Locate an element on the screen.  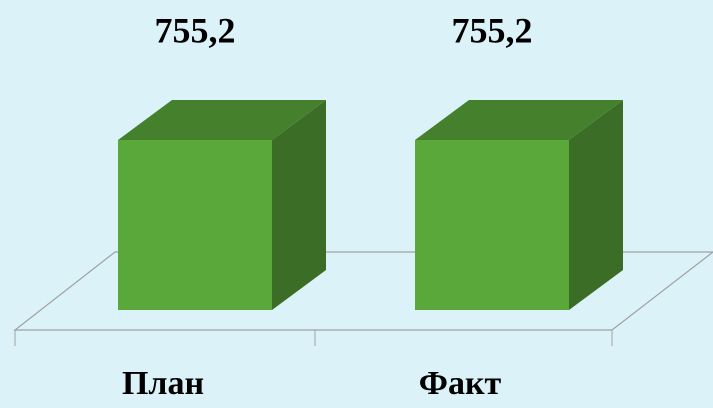
x-tick-label: План is located at coordinates (163, 383).